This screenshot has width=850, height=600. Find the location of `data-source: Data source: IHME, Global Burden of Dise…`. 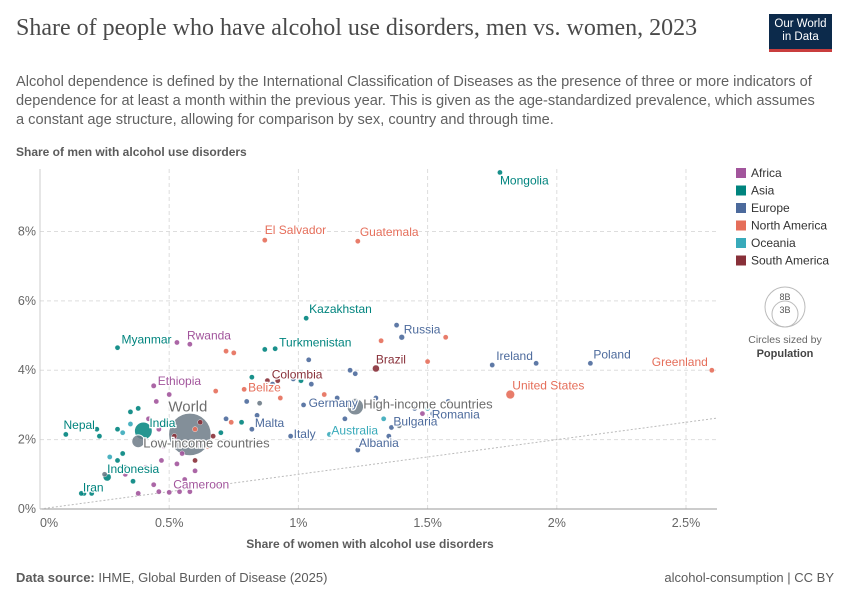

data-source: Data source: IHME, Global Burden of Dise… is located at coordinates (171, 577).